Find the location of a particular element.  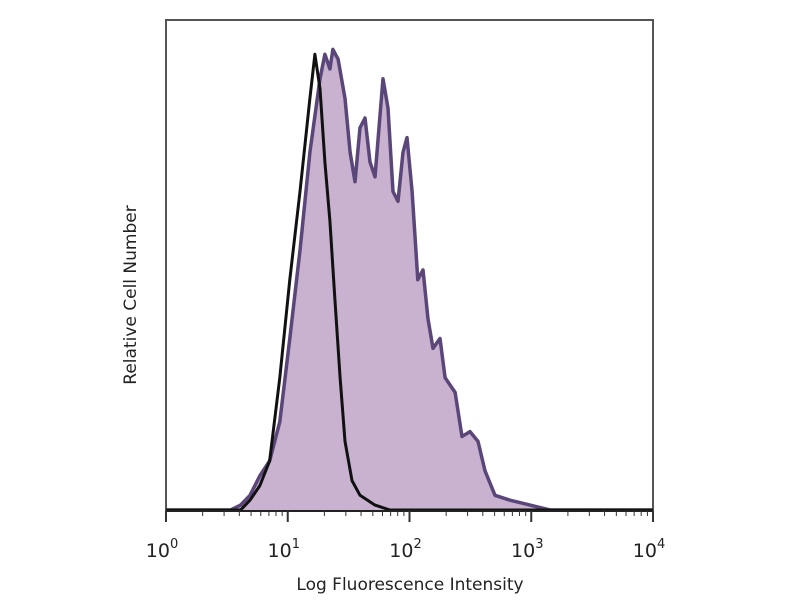

x-tick-label: 10³ is located at coordinates (527, 549).